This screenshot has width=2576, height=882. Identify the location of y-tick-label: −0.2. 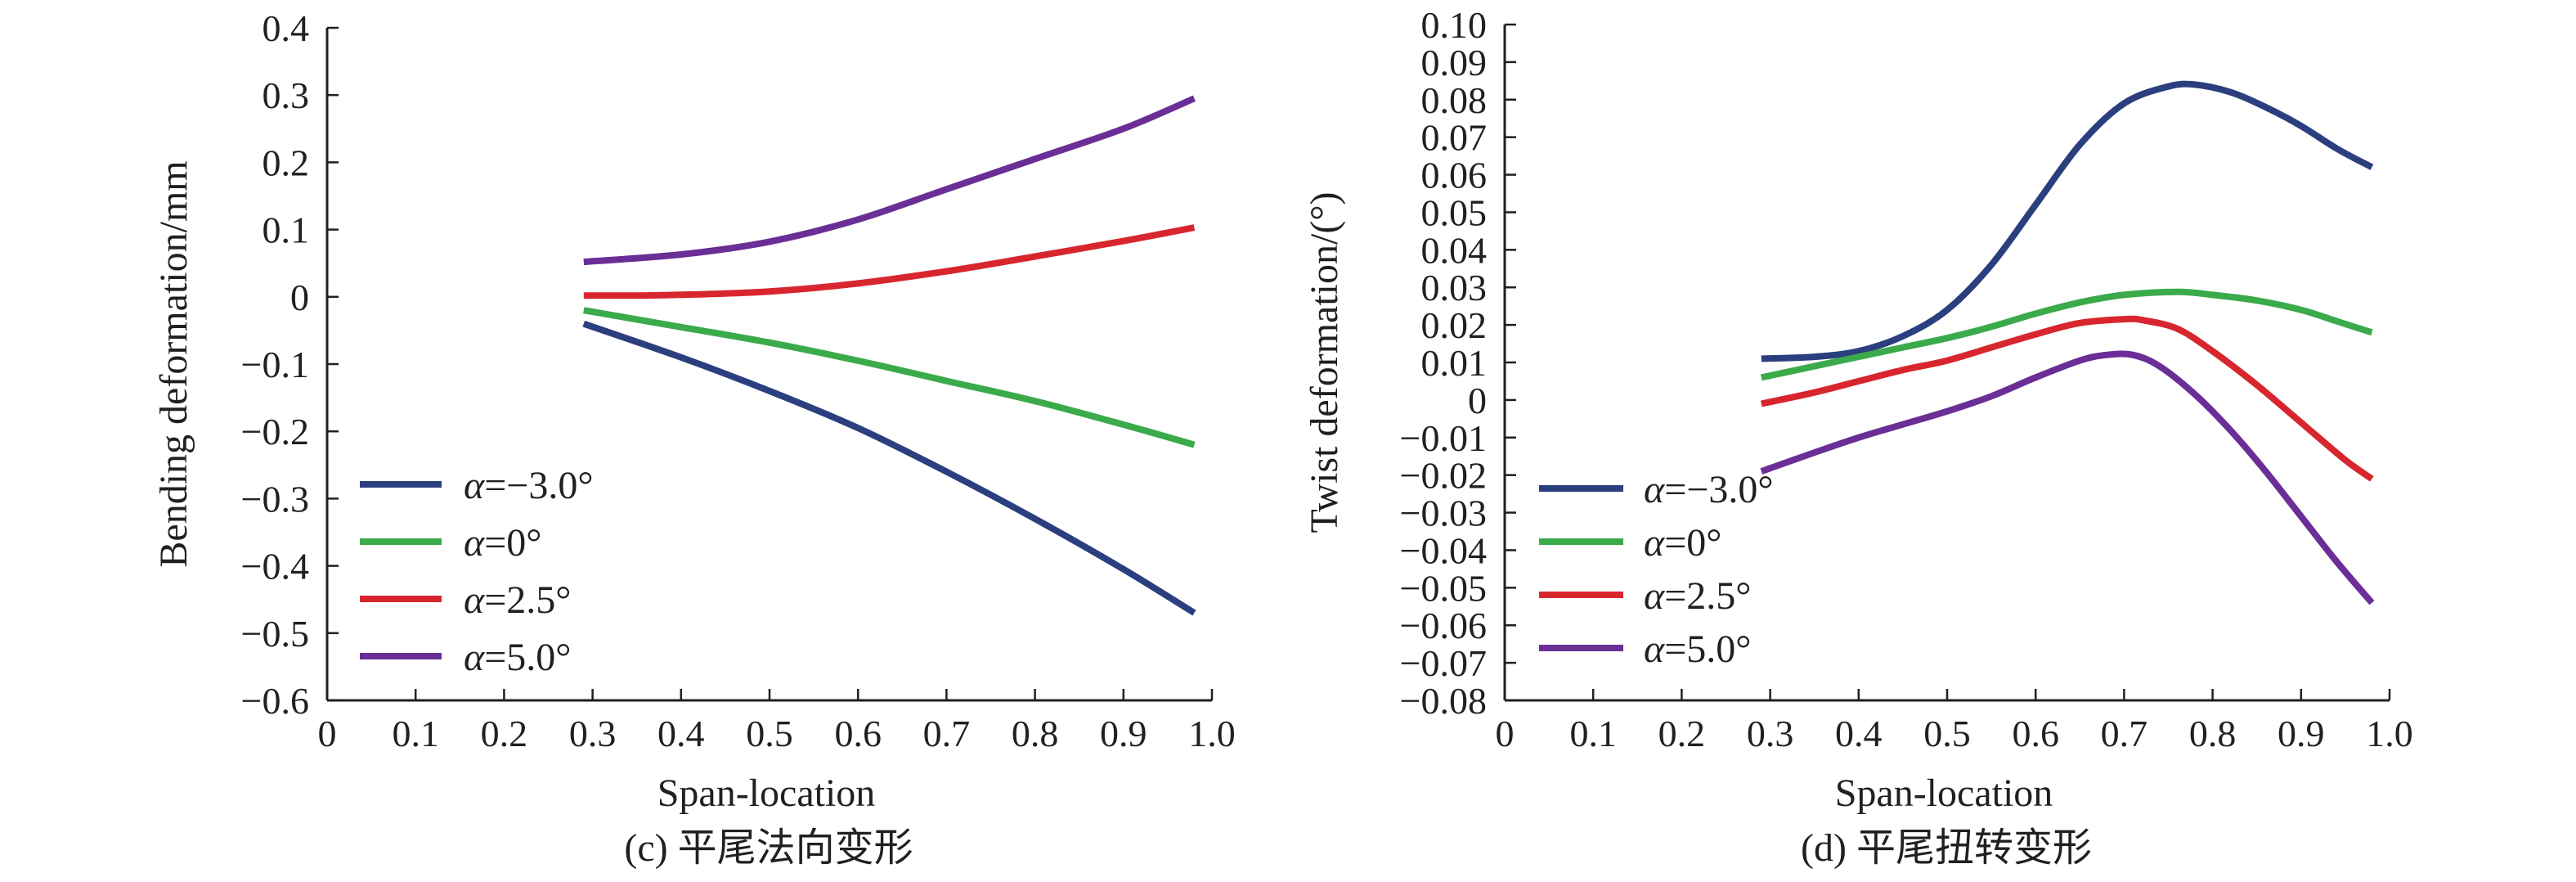
(275, 432).